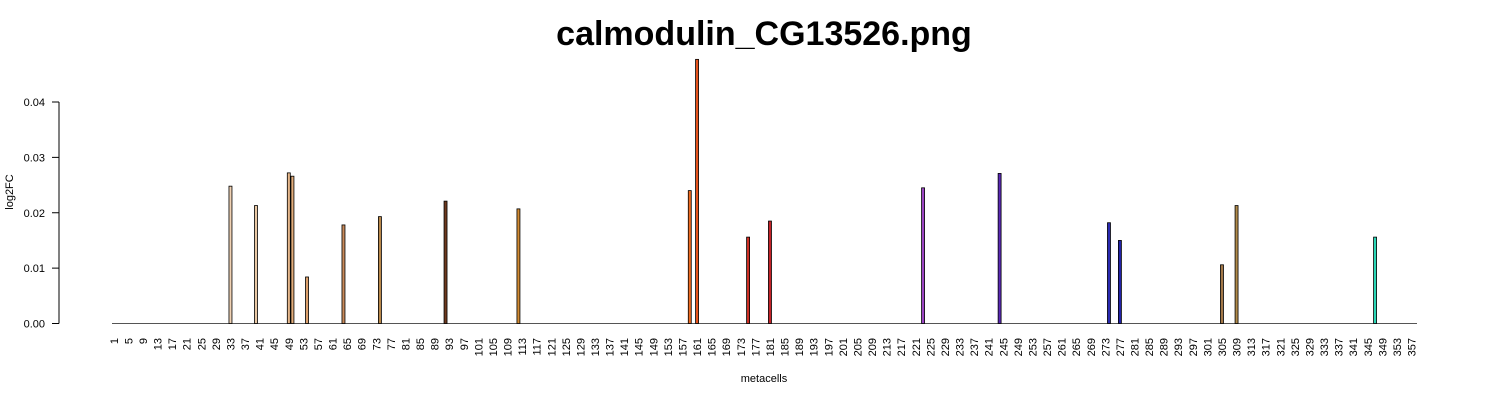 The width and height of the screenshot is (1500, 400). I want to click on x-tick-label: 37, so click(246, 344).